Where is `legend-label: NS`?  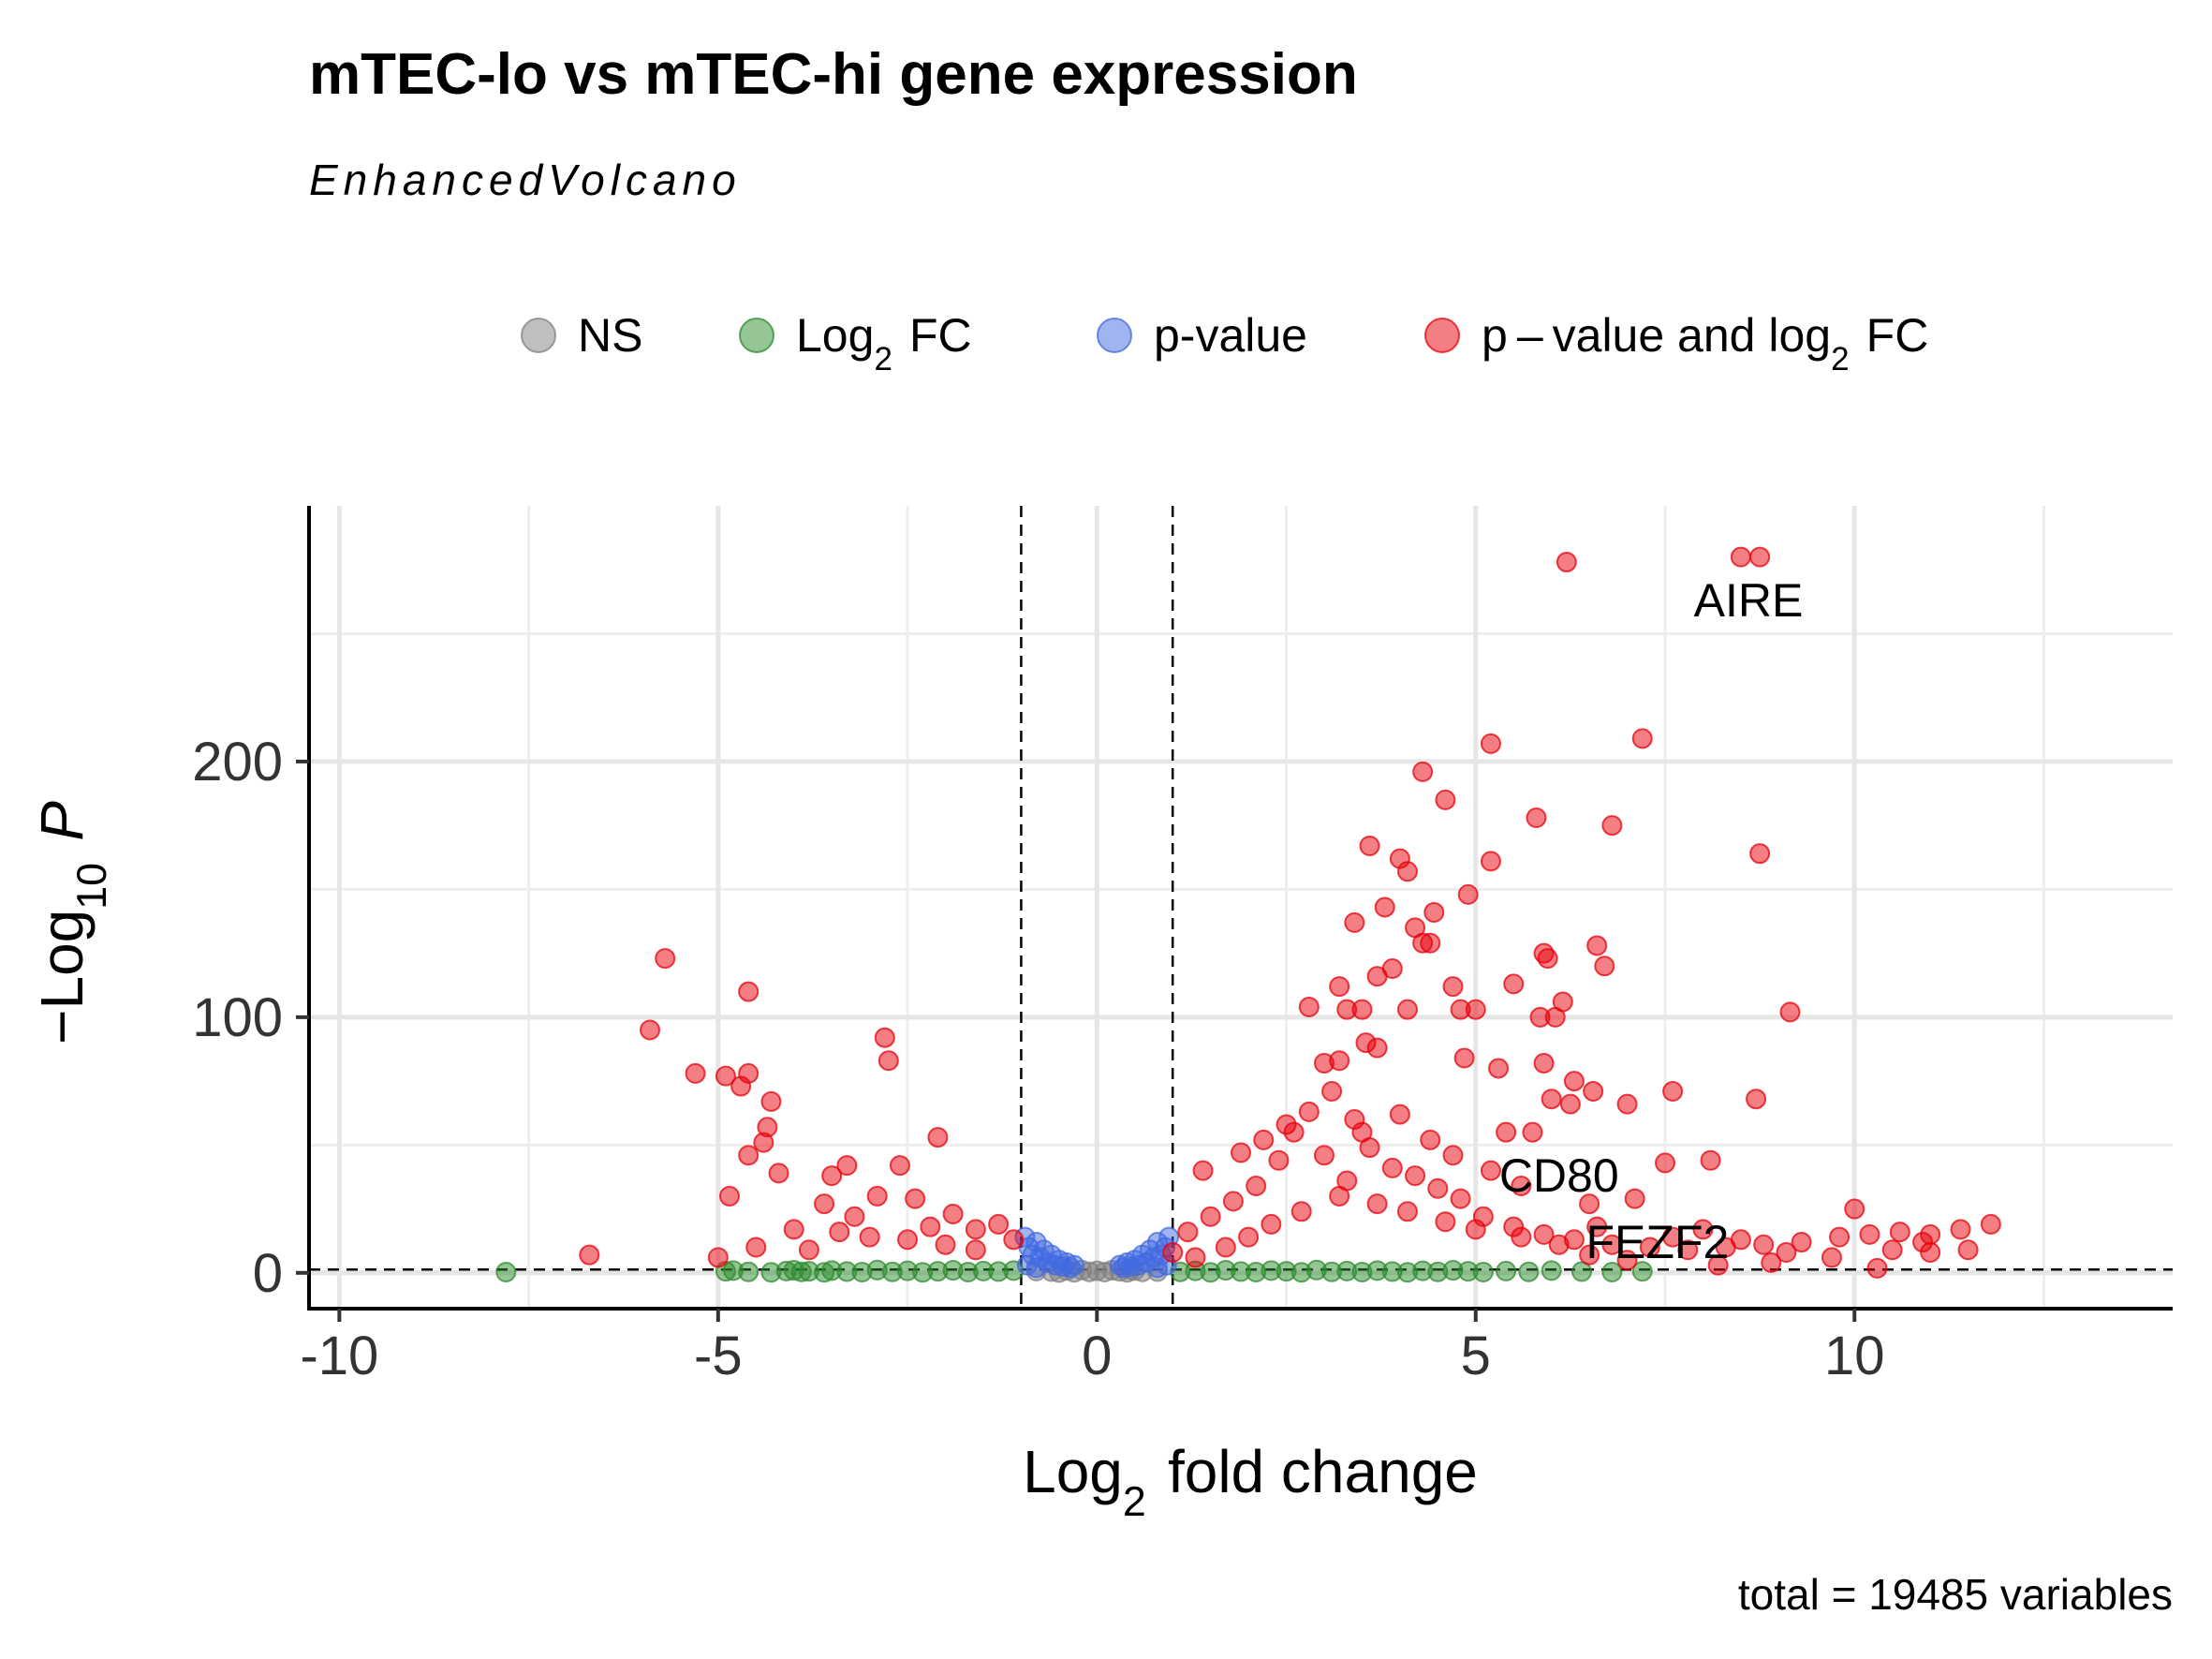 legend-label: NS is located at coordinates (610, 336).